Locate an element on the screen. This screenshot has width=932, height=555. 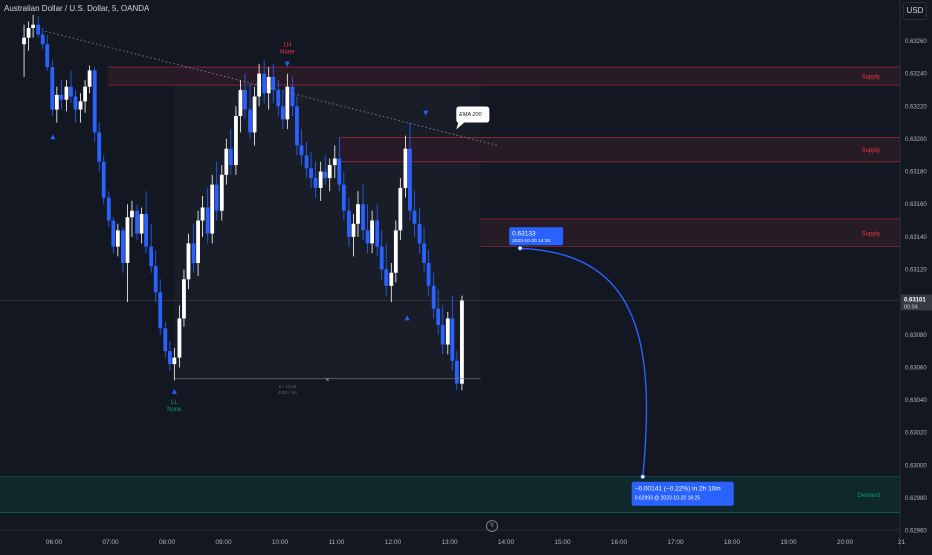
currency-button: USD is located at coordinates (915, 11).